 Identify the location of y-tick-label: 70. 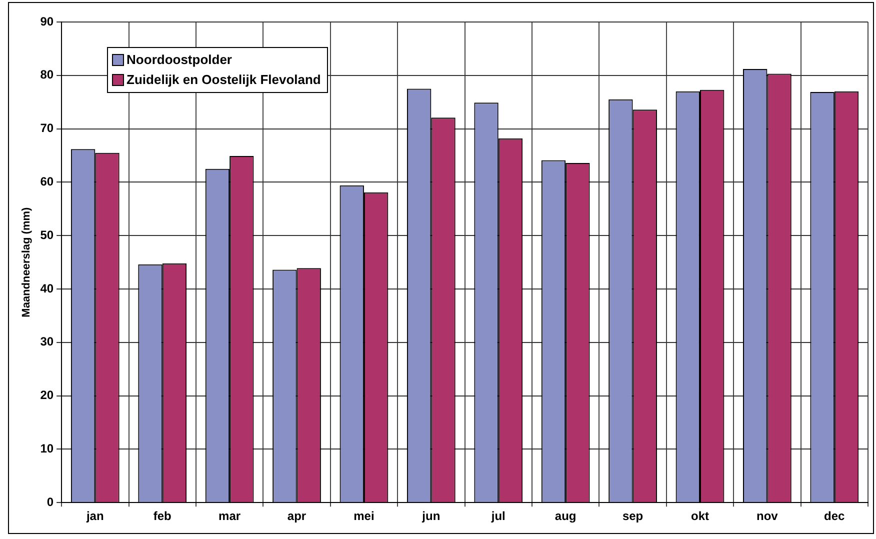
(47, 128).